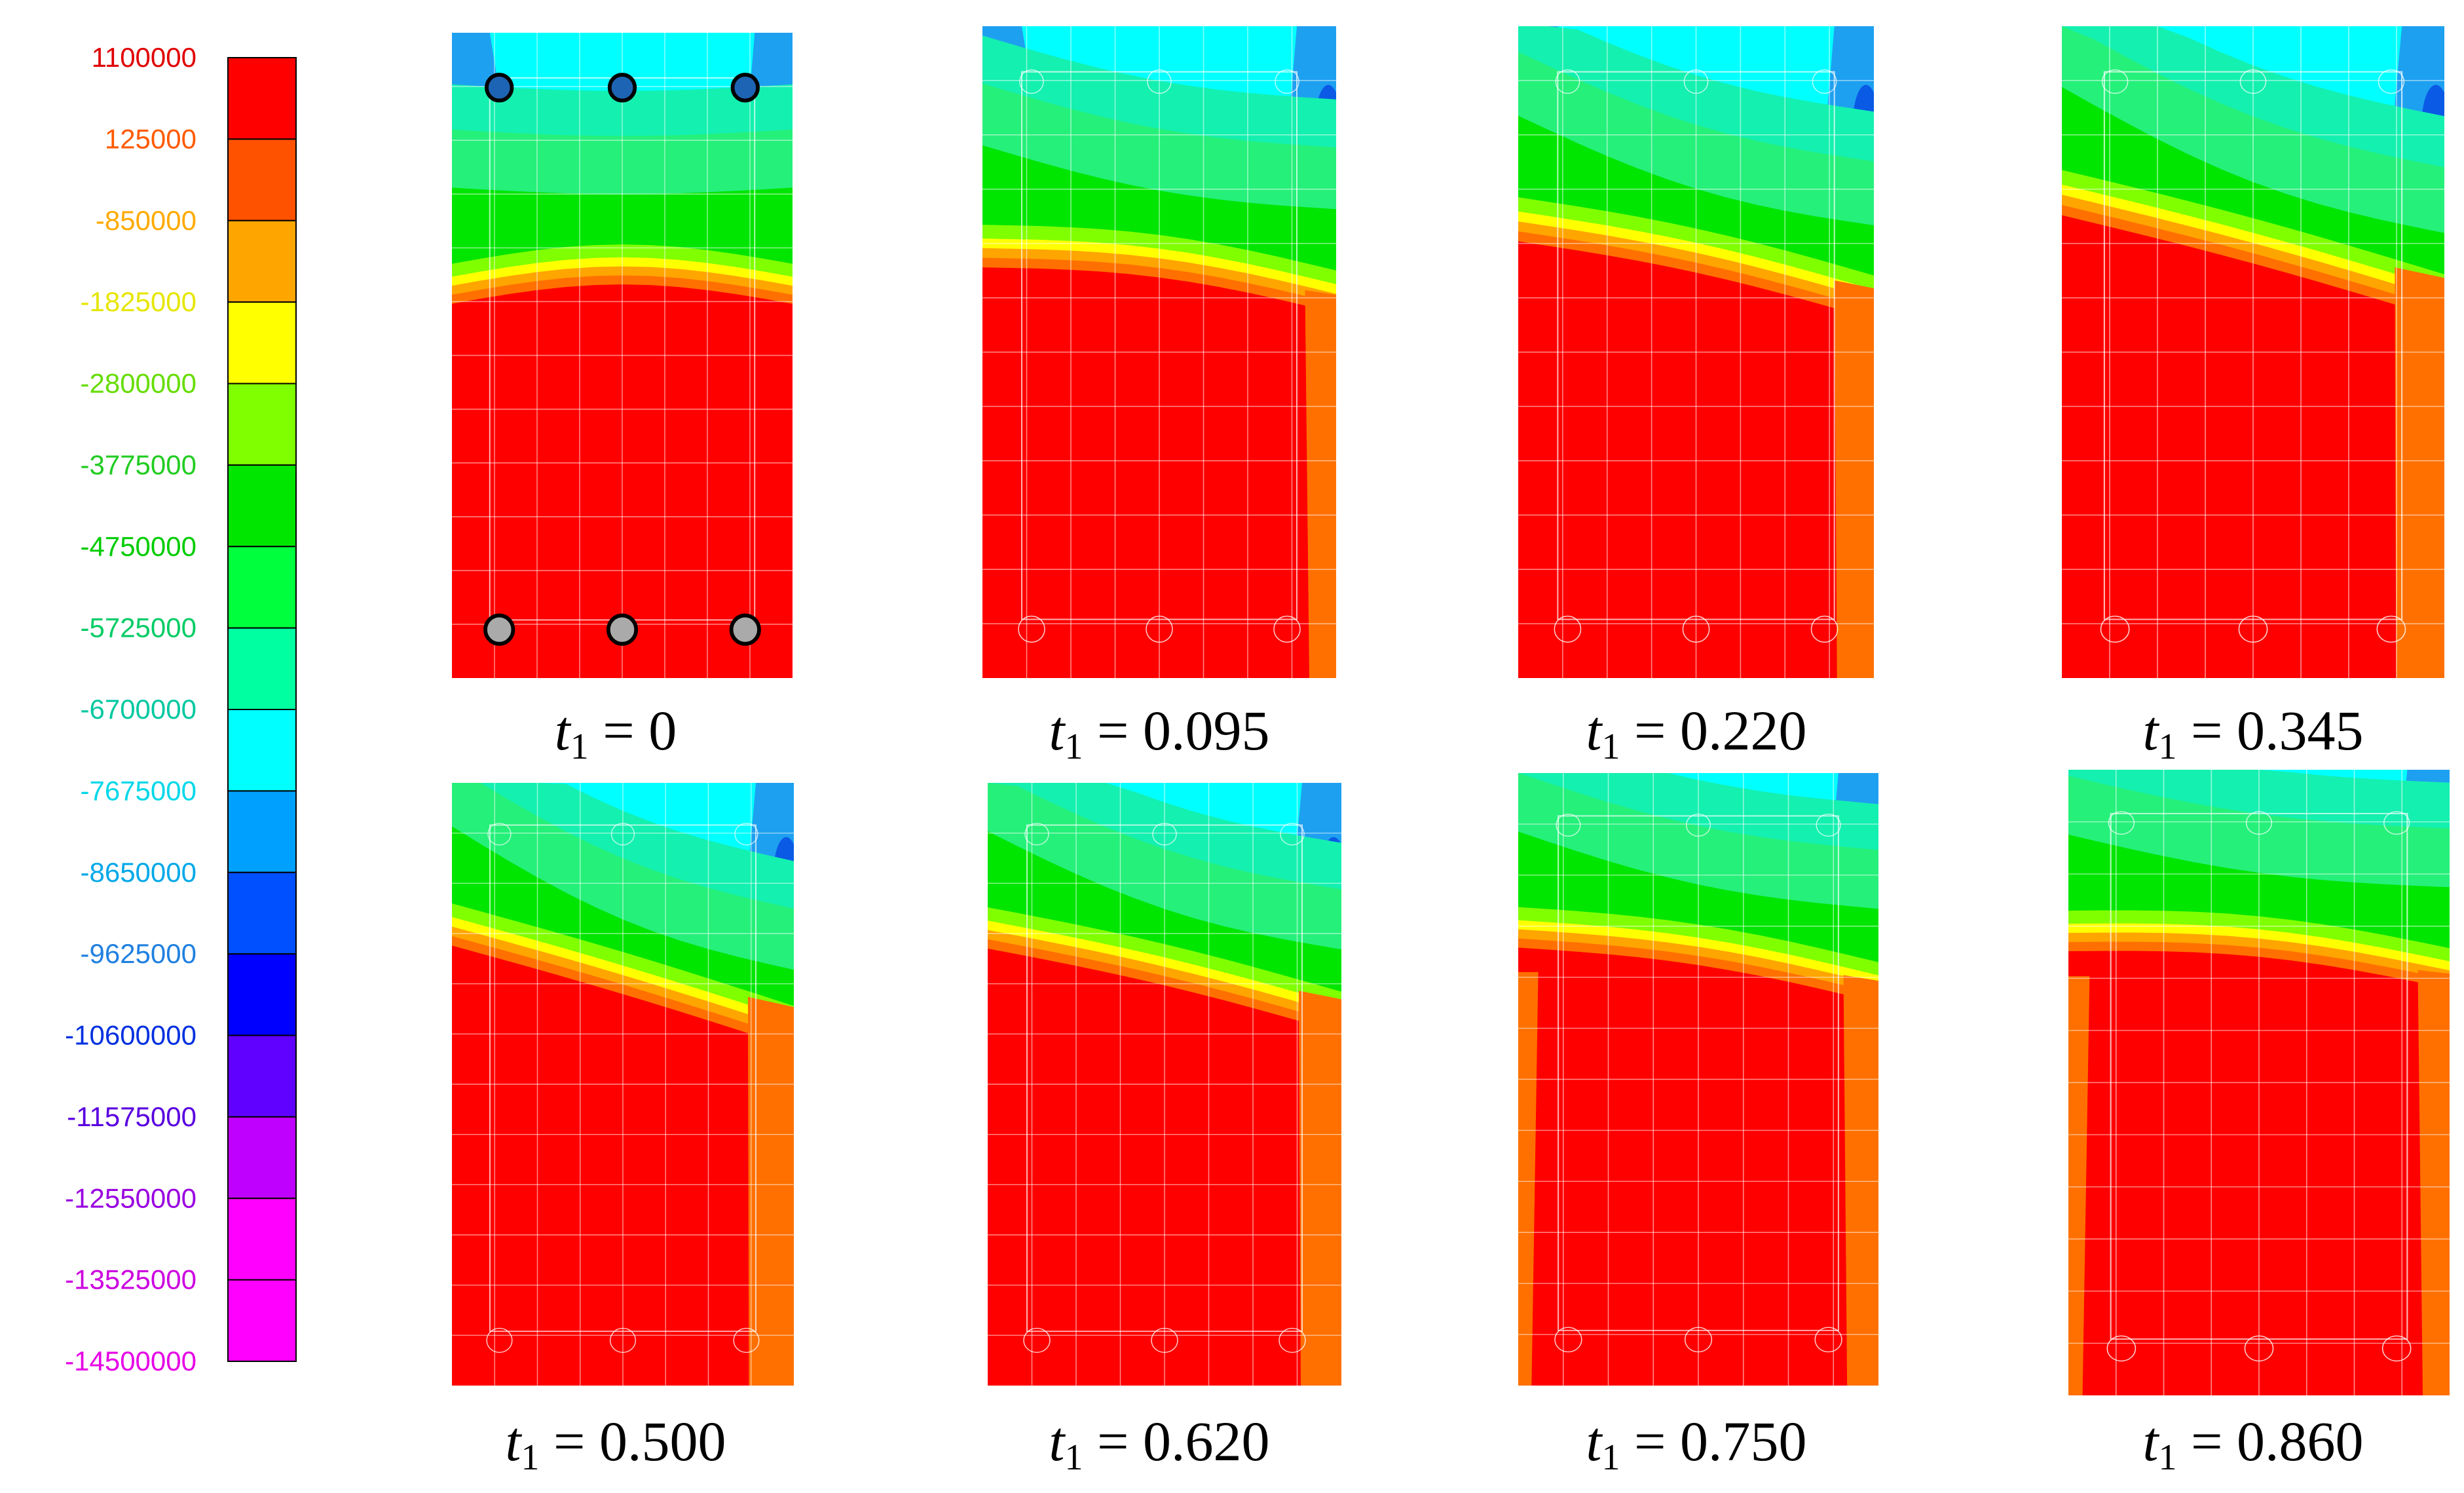 The height and width of the screenshot is (1493, 2464). What do you see at coordinates (1206, 1442) in the screenshot?
I see `caption-value: 0.620` at bounding box center [1206, 1442].